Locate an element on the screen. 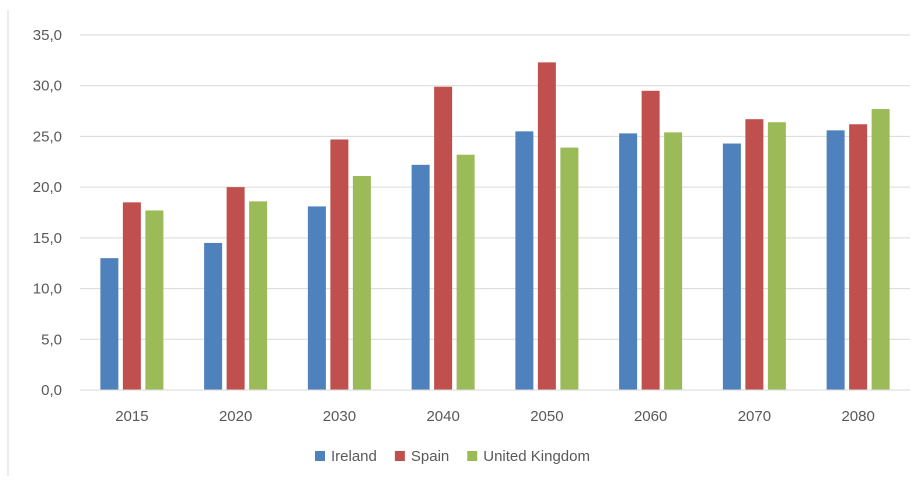 The height and width of the screenshot is (486, 924). y-tick-label: 25,0 is located at coordinates (47, 136).